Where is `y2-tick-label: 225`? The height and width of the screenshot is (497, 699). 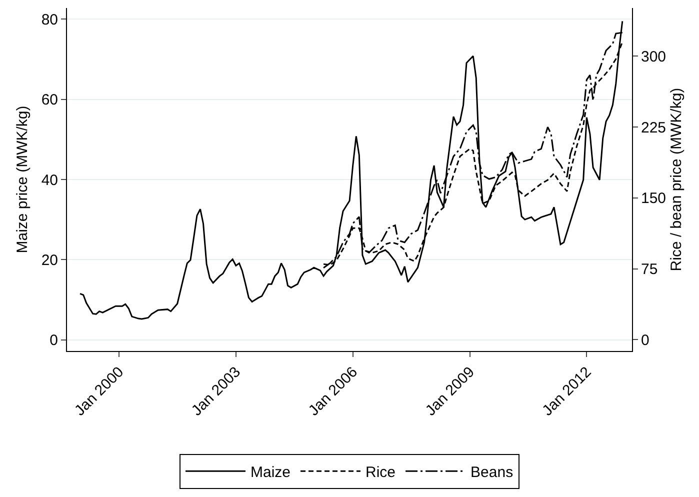
y2-tick-label: 225 is located at coordinates (653, 127).